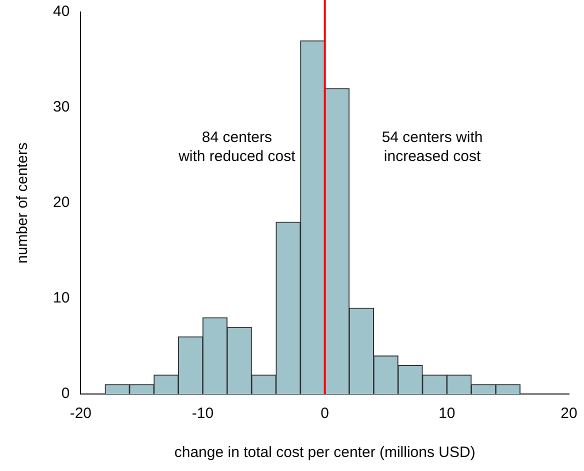 The height and width of the screenshot is (471, 584). Describe the element at coordinates (61, 298) in the screenshot. I see `y-tick-label: 10` at that location.